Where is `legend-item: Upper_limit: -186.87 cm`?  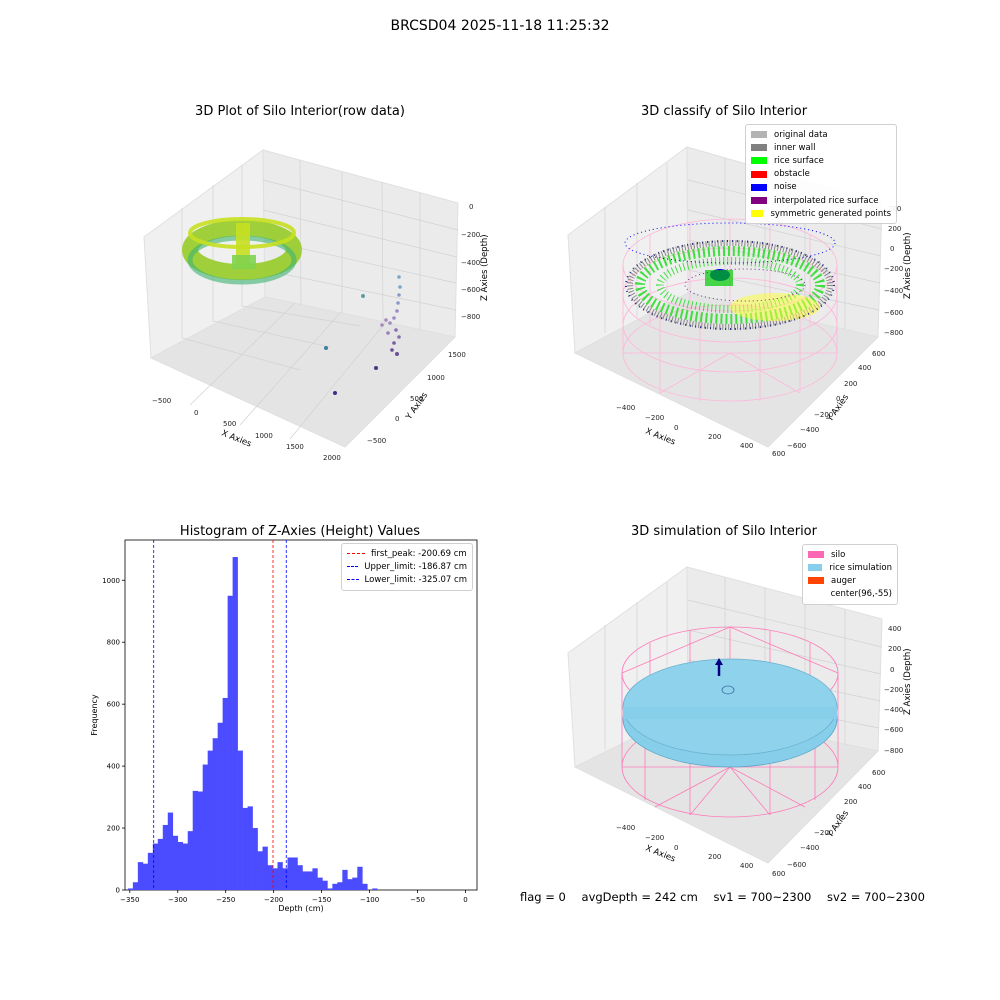
legend-item: Upper_limit: -186.87 cm is located at coordinates (407, 566).